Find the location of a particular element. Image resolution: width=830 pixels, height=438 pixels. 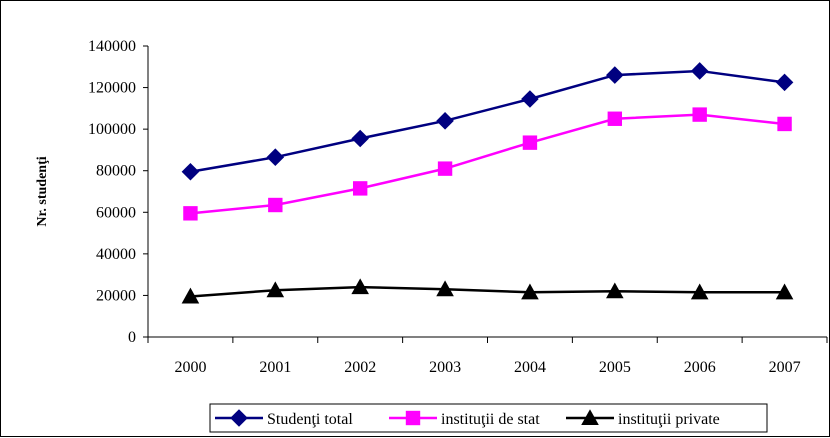

y-tick-label: 120000 is located at coordinates (112, 88).